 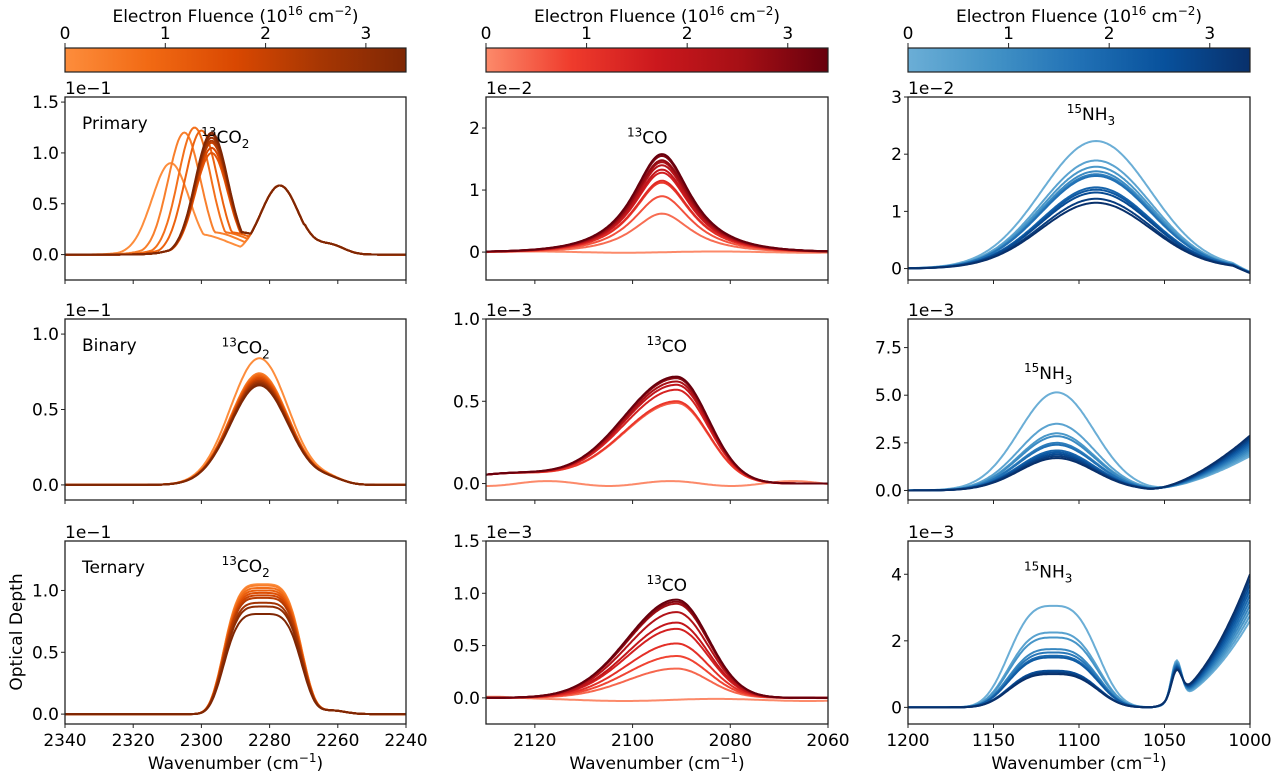 I want to click on x-tick-label: 2080, so click(x=730, y=741).